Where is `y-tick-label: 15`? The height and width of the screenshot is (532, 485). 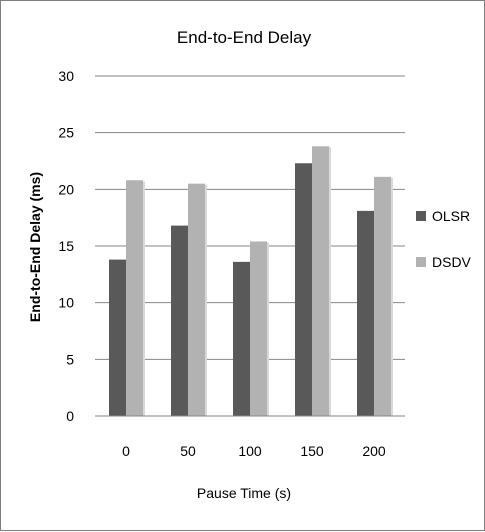 y-tick-label: 15 is located at coordinates (66, 246).